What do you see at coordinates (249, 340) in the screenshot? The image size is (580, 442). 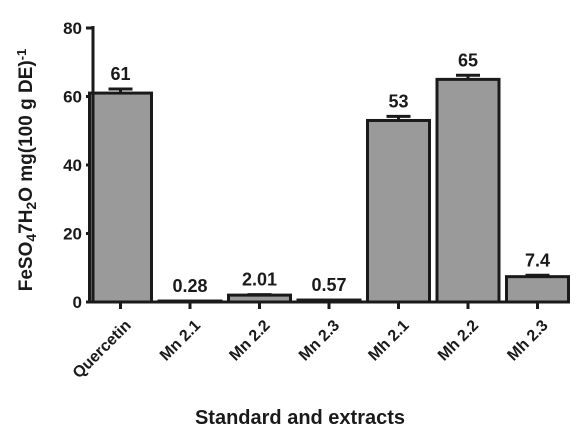 I see `x-tick-label: Mn 2.2` at bounding box center [249, 340].